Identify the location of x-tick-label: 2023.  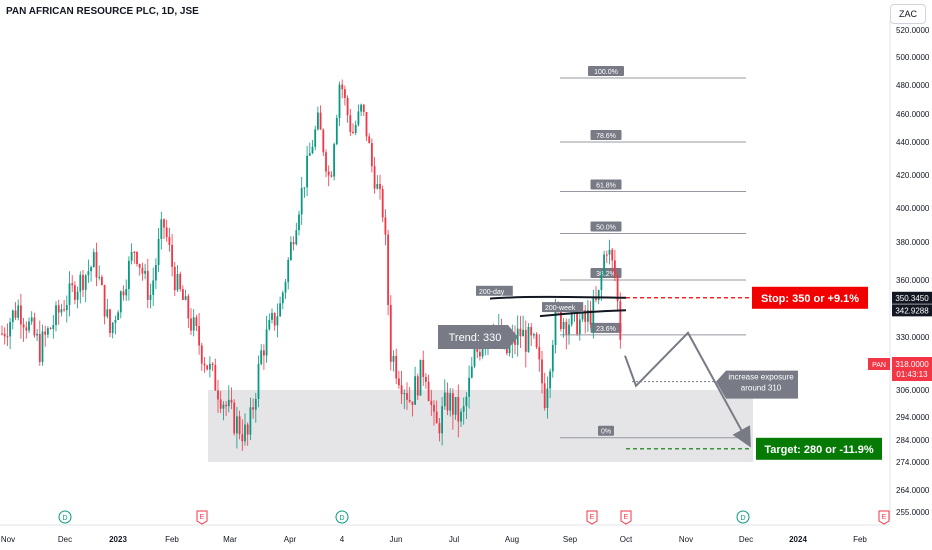
(118, 539).